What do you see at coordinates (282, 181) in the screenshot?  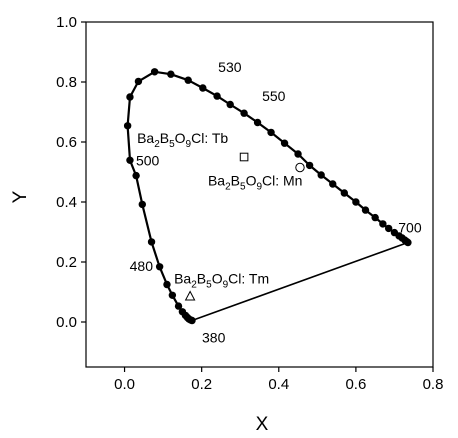 I see `formula-text: Cl: Mn` at bounding box center [282, 181].